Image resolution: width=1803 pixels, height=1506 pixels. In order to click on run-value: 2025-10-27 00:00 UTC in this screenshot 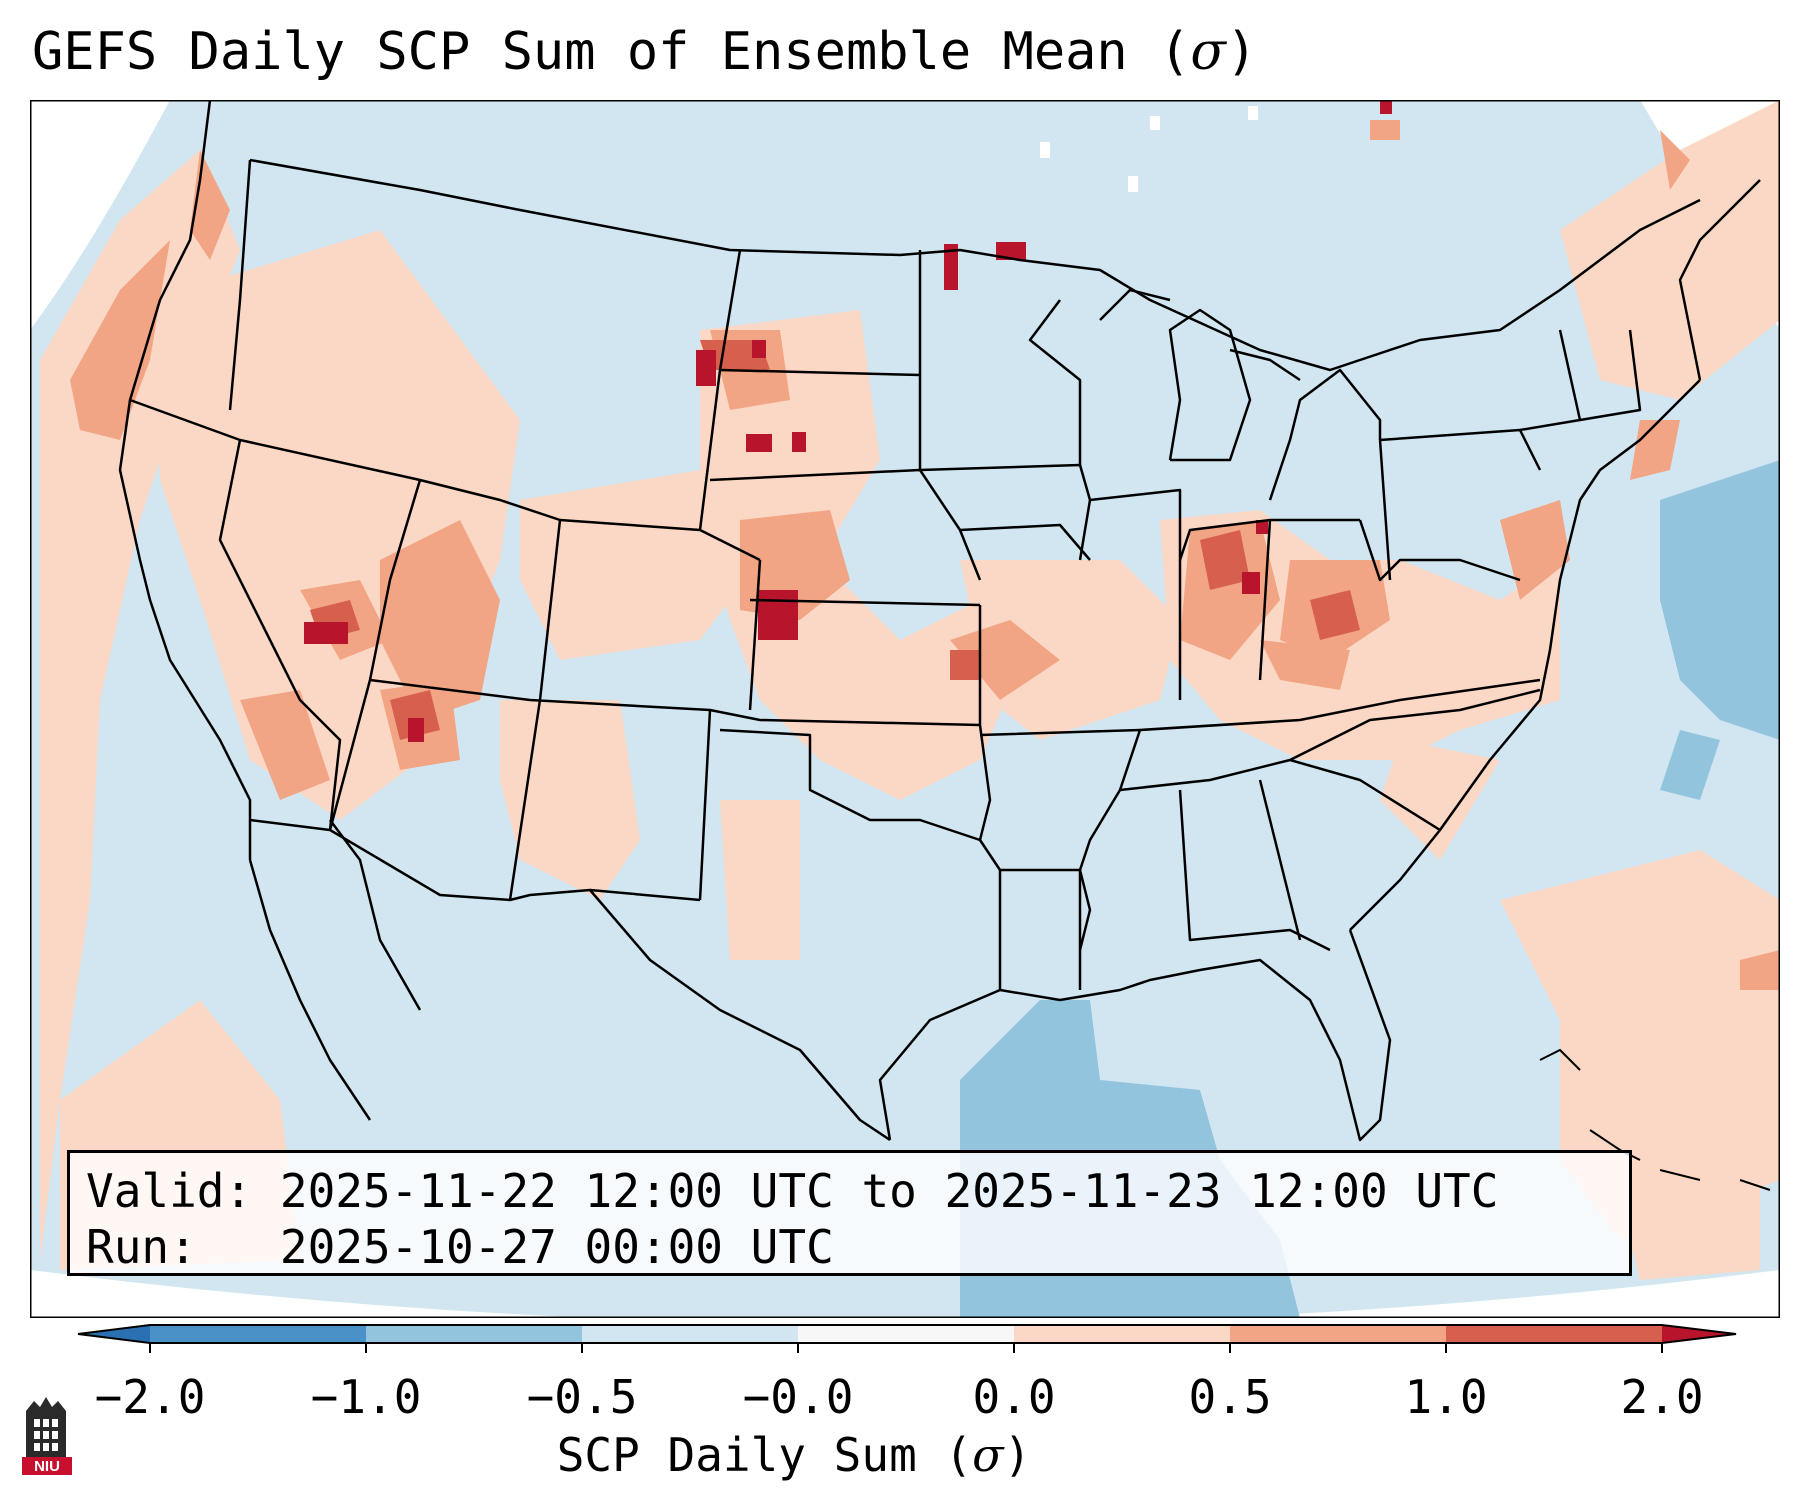, I will do `click(556, 1247)`.